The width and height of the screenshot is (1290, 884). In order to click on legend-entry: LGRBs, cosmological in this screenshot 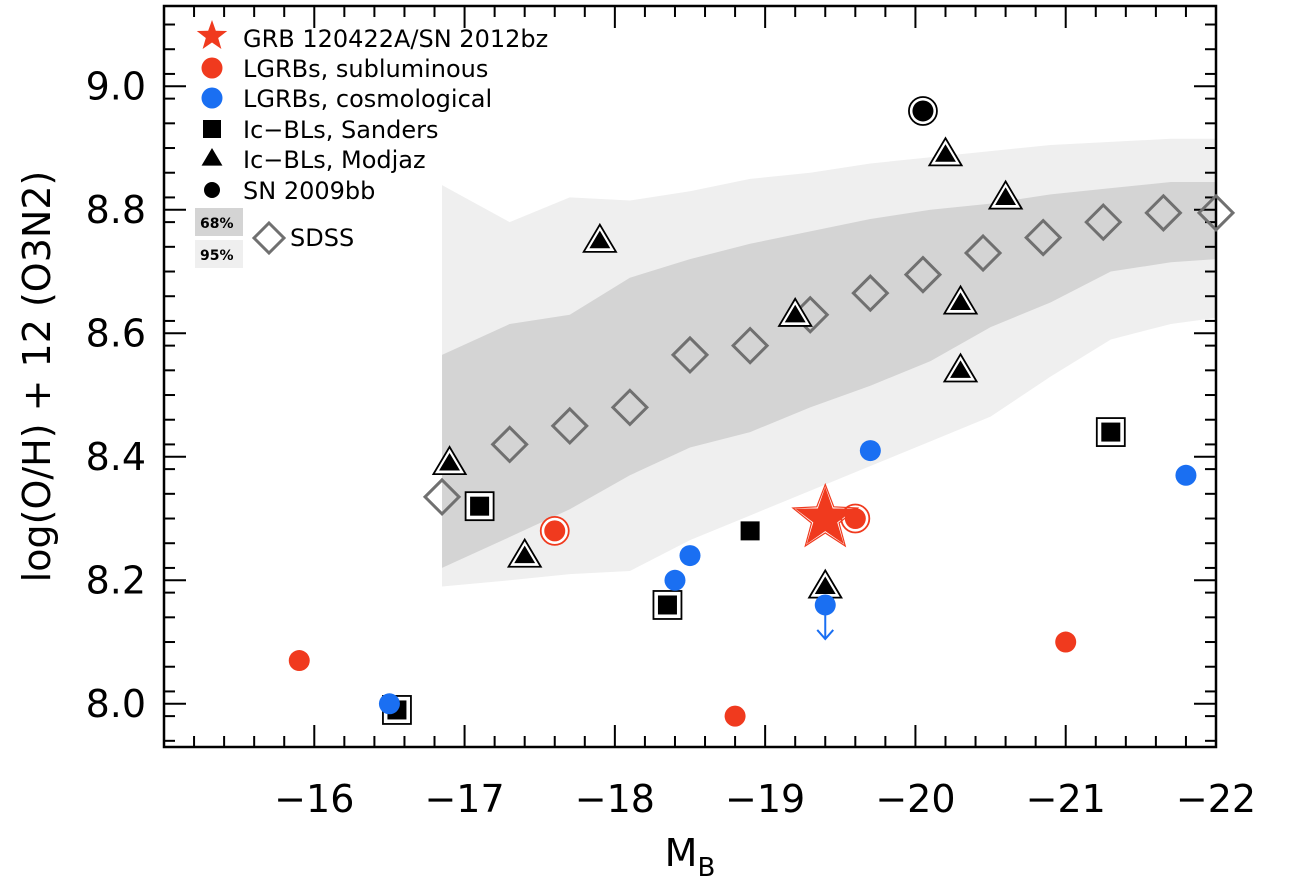, I will do `click(346, 99)`.